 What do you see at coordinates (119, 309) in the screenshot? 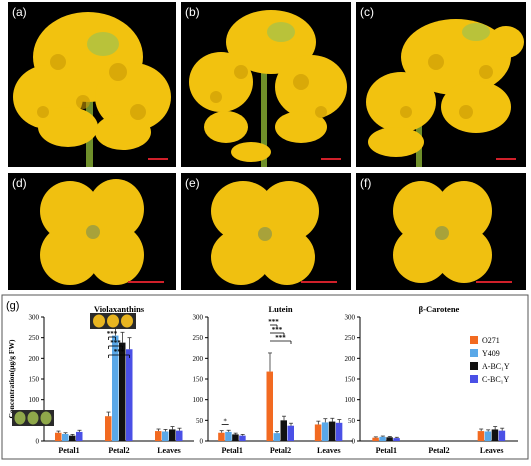
I see `group-title: Violaxanthins` at bounding box center [119, 309].